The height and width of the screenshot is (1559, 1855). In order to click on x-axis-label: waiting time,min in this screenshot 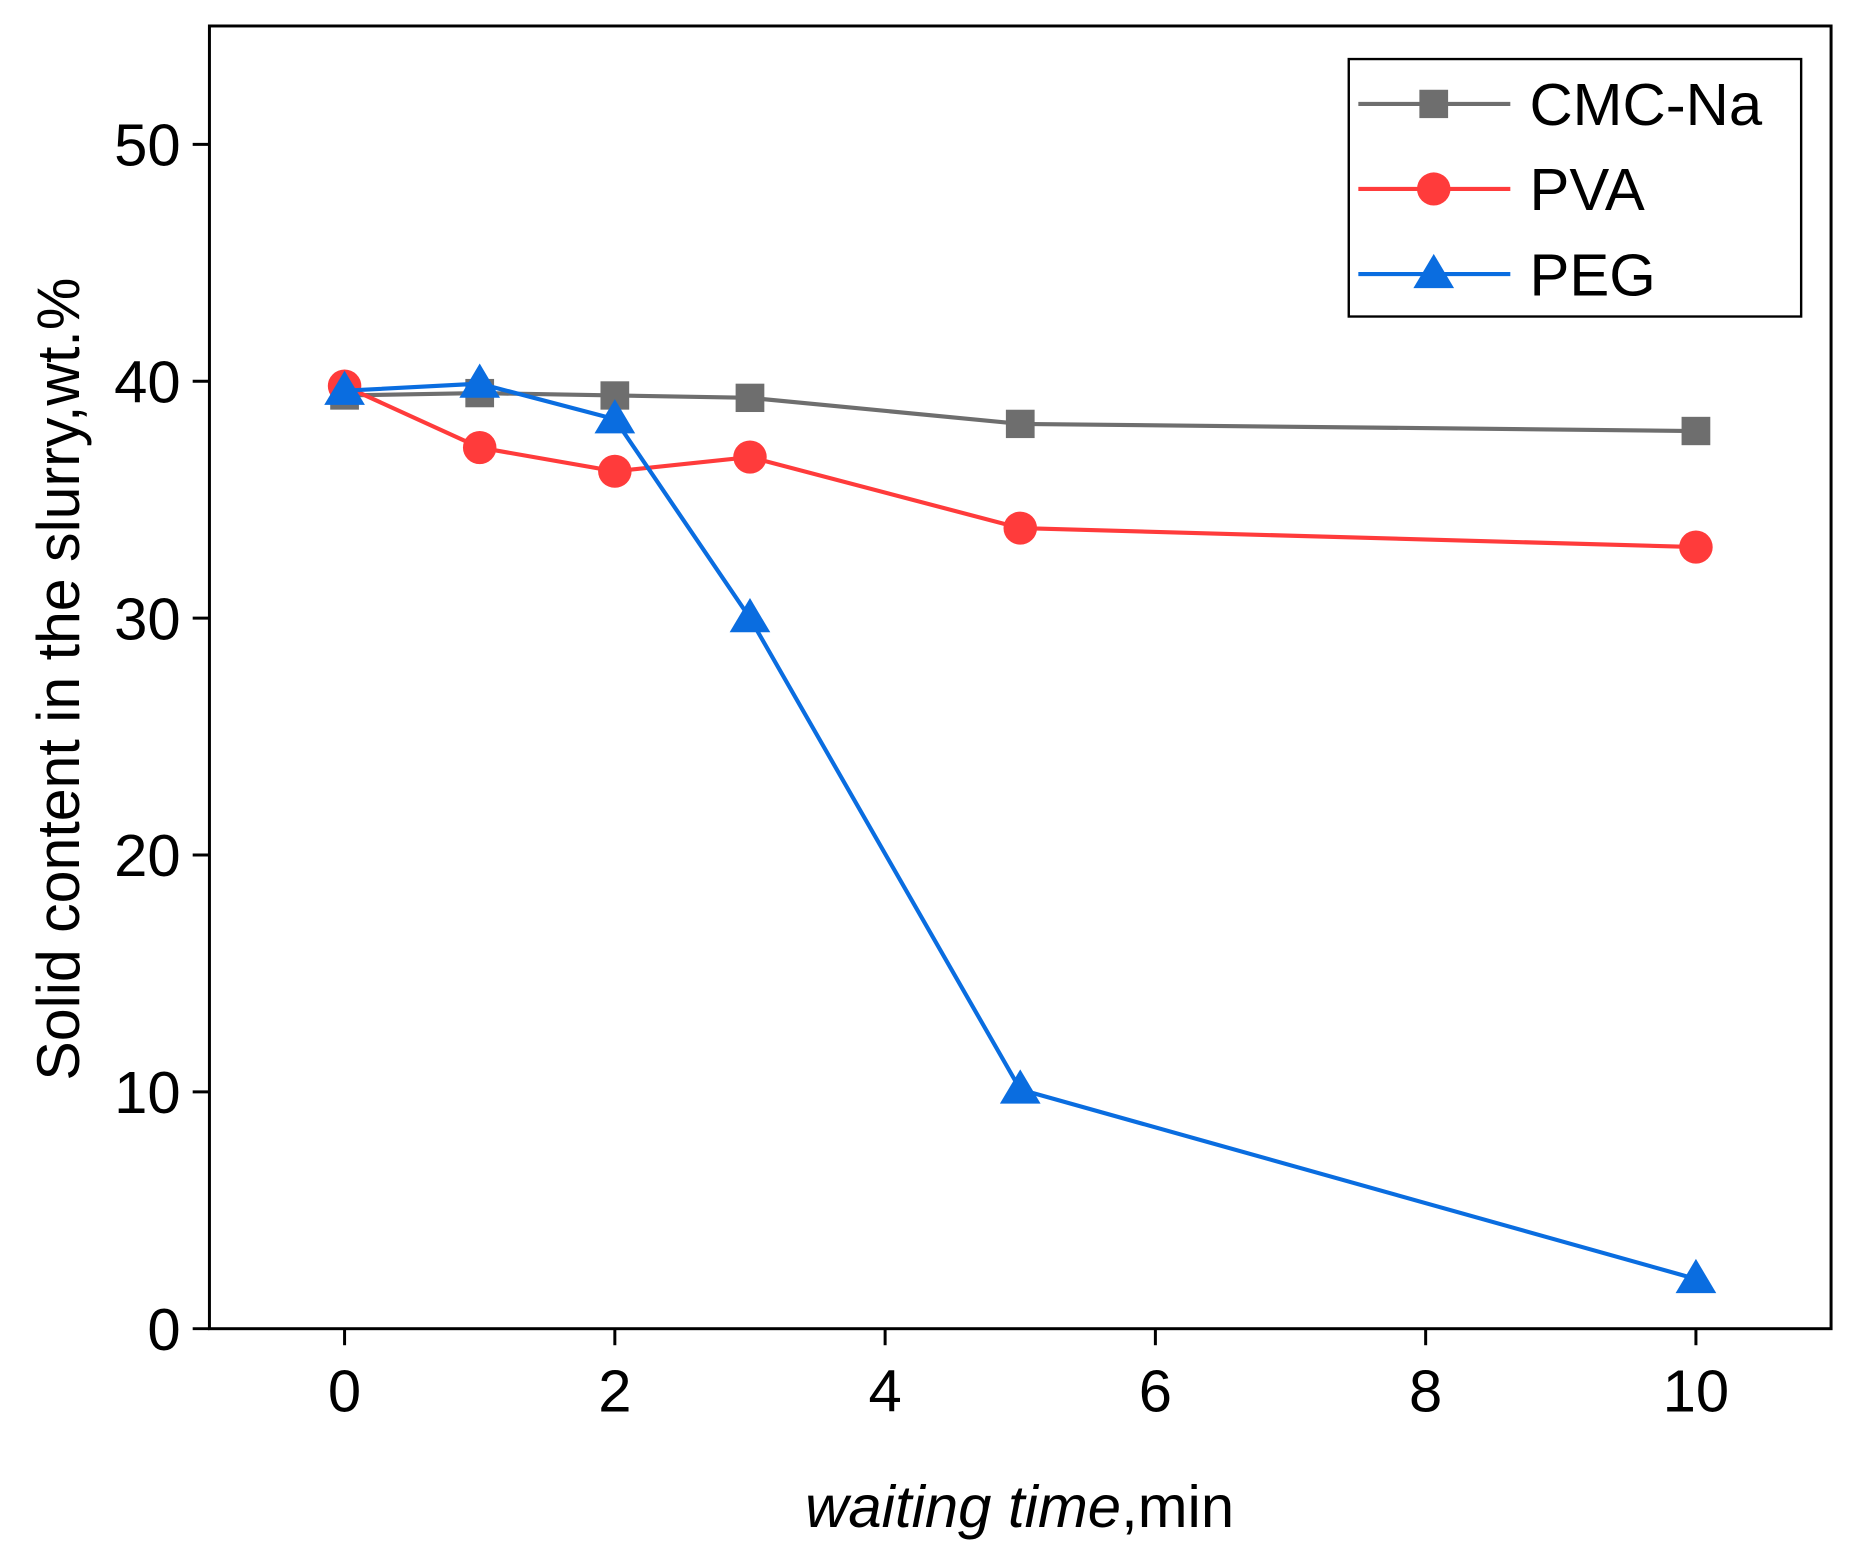, I will do `click(1019, 1506)`.